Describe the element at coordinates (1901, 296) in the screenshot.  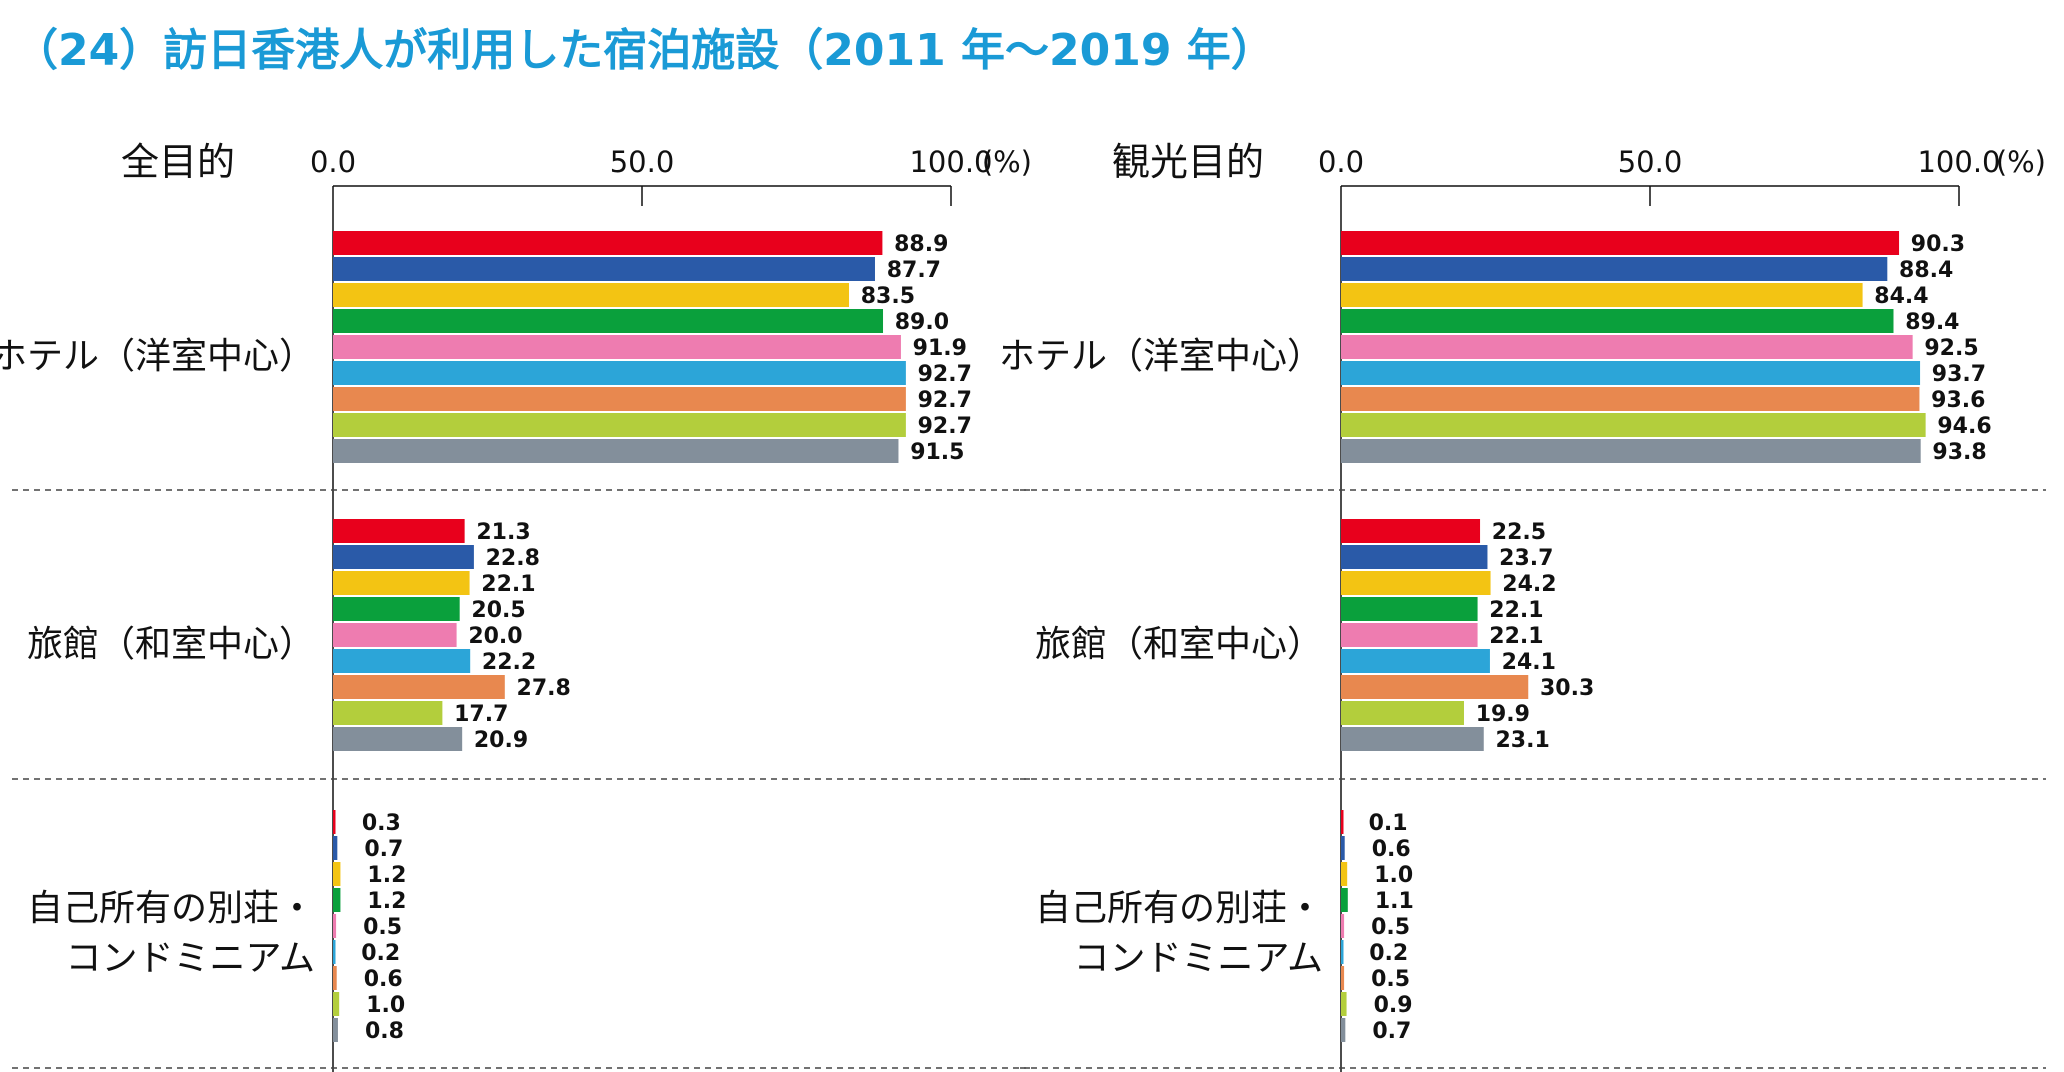
I see `data-label: 84.4` at that location.